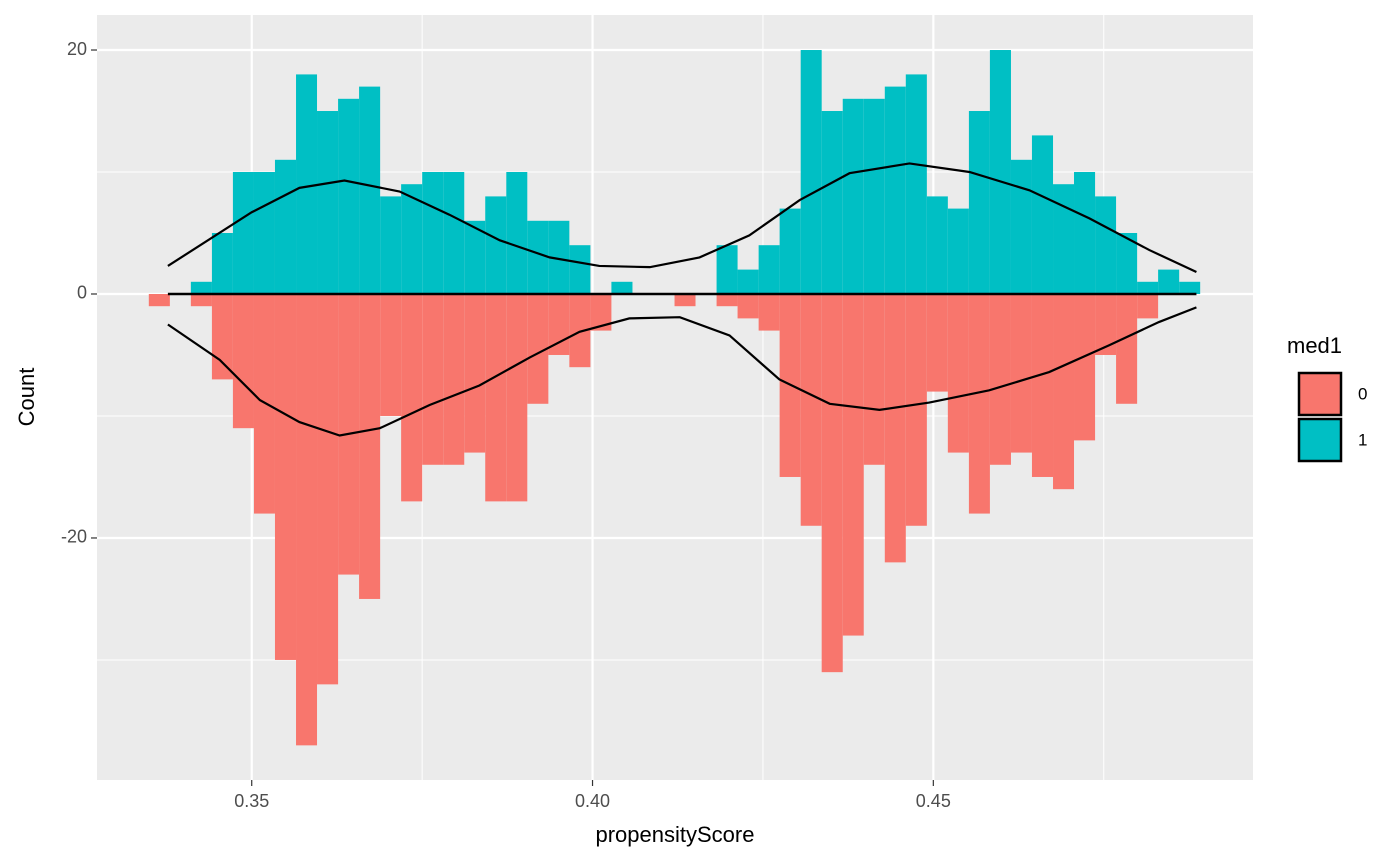 This screenshot has width=1400, height=865. What do you see at coordinates (675, 834) in the screenshot?
I see `x-axis-title: propensityScore` at bounding box center [675, 834].